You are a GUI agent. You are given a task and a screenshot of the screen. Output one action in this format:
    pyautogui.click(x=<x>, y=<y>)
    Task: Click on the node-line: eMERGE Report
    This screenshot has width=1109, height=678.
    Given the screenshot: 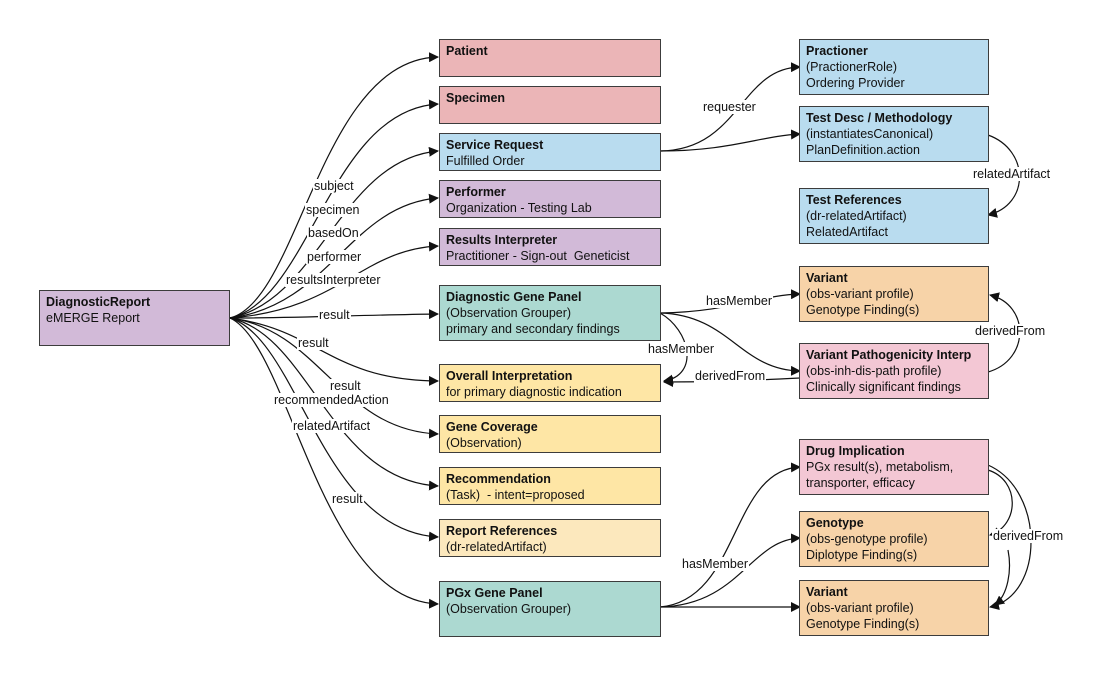 What is the action you would take?
    pyautogui.click(x=93, y=318)
    